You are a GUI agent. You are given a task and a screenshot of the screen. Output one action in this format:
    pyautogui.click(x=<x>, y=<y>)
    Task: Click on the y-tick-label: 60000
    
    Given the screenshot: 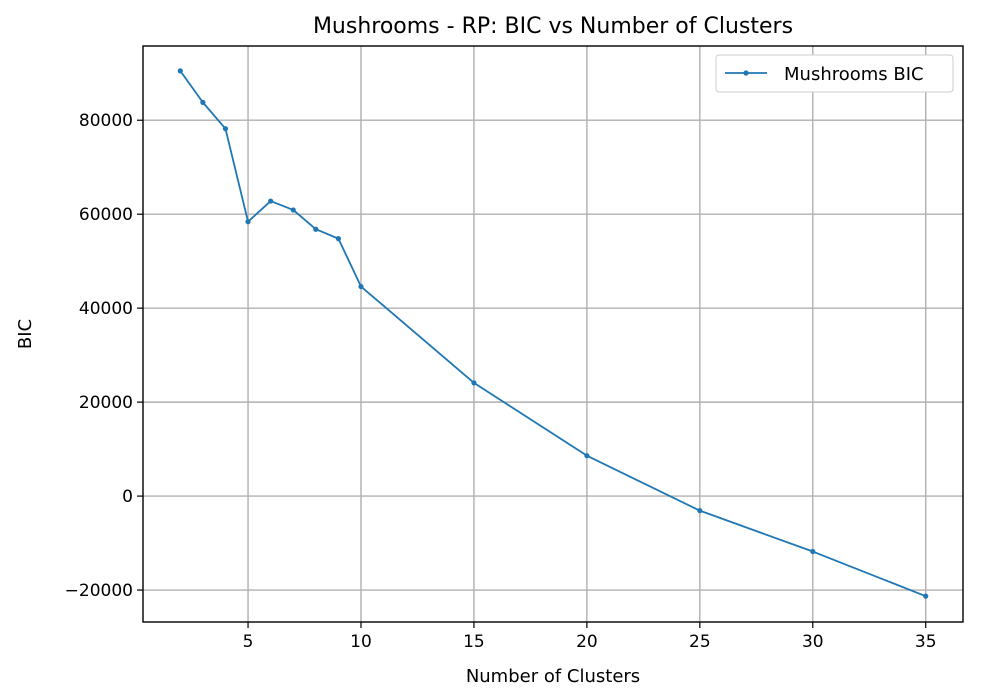 What is the action you would take?
    pyautogui.click(x=106, y=215)
    